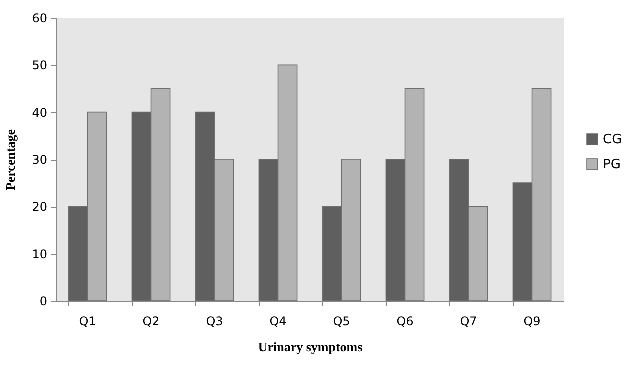 The width and height of the screenshot is (629, 368). Describe the element at coordinates (44, 301) in the screenshot. I see `y-tick-label: 0` at that location.